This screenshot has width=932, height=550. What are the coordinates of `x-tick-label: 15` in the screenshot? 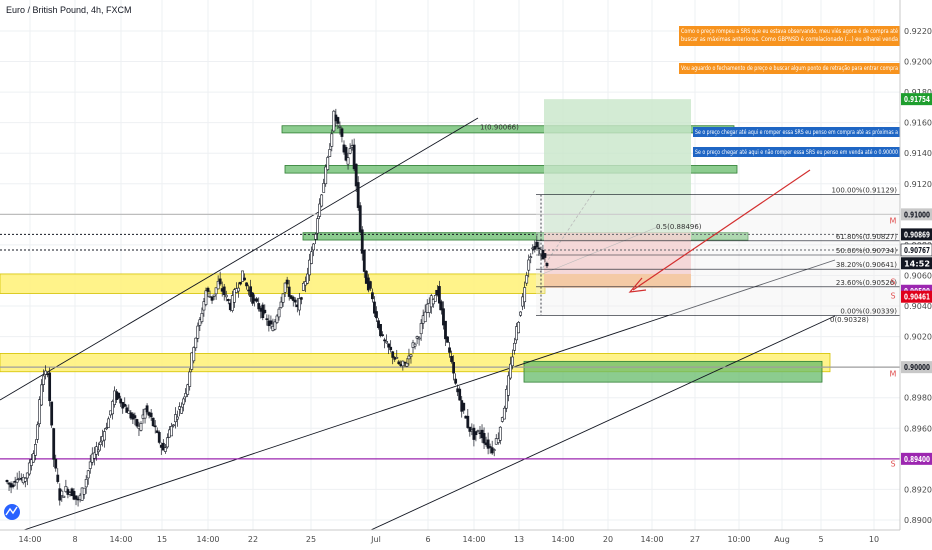 It's located at (162, 539).